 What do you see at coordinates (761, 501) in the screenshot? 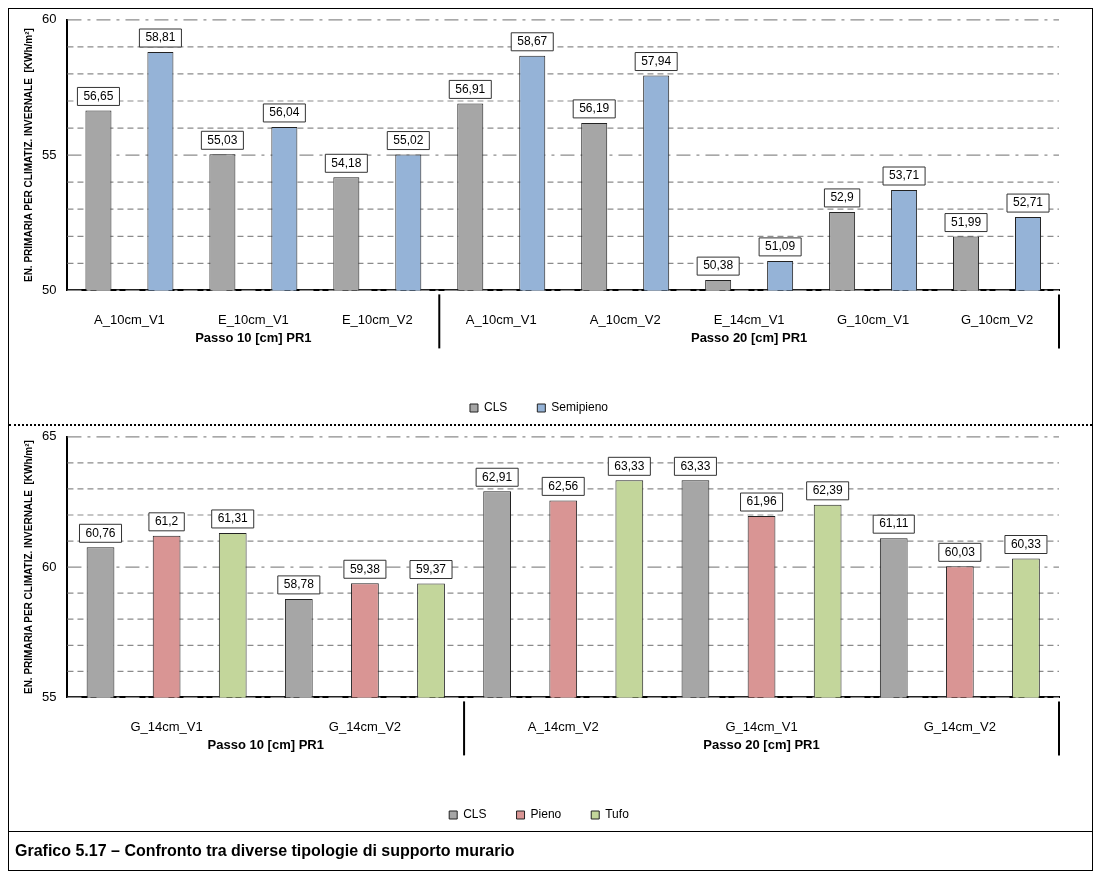
I see `data-label: 61,96` at bounding box center [761, 501].